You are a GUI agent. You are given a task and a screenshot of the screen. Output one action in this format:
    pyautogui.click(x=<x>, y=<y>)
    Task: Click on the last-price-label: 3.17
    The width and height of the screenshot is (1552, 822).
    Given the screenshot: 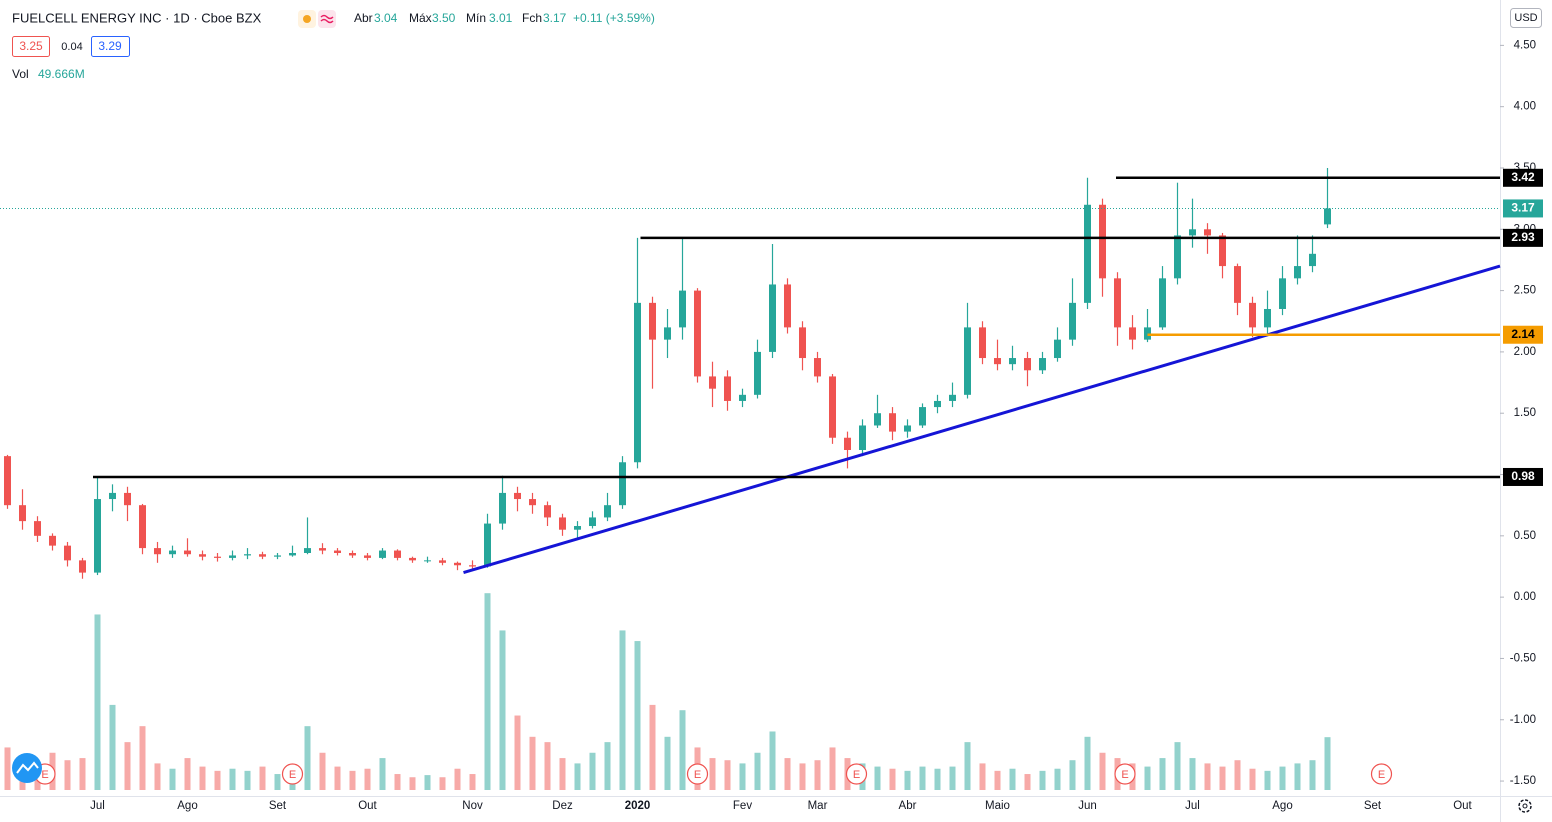 What is the action you would take?
    pyautogui.click(x=1523, y=208)
    